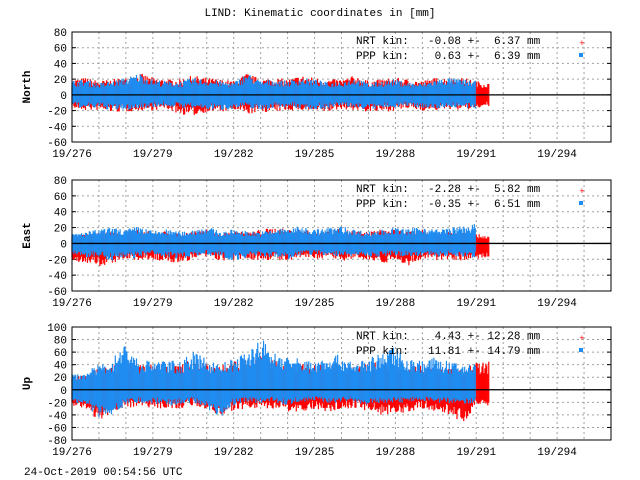 This screenshot has height=480, width=640. Describe the element at coordinates (484, 42) in the screenshot. I see `legend-stats: -0.08 +- 6.37 mm` at that location.